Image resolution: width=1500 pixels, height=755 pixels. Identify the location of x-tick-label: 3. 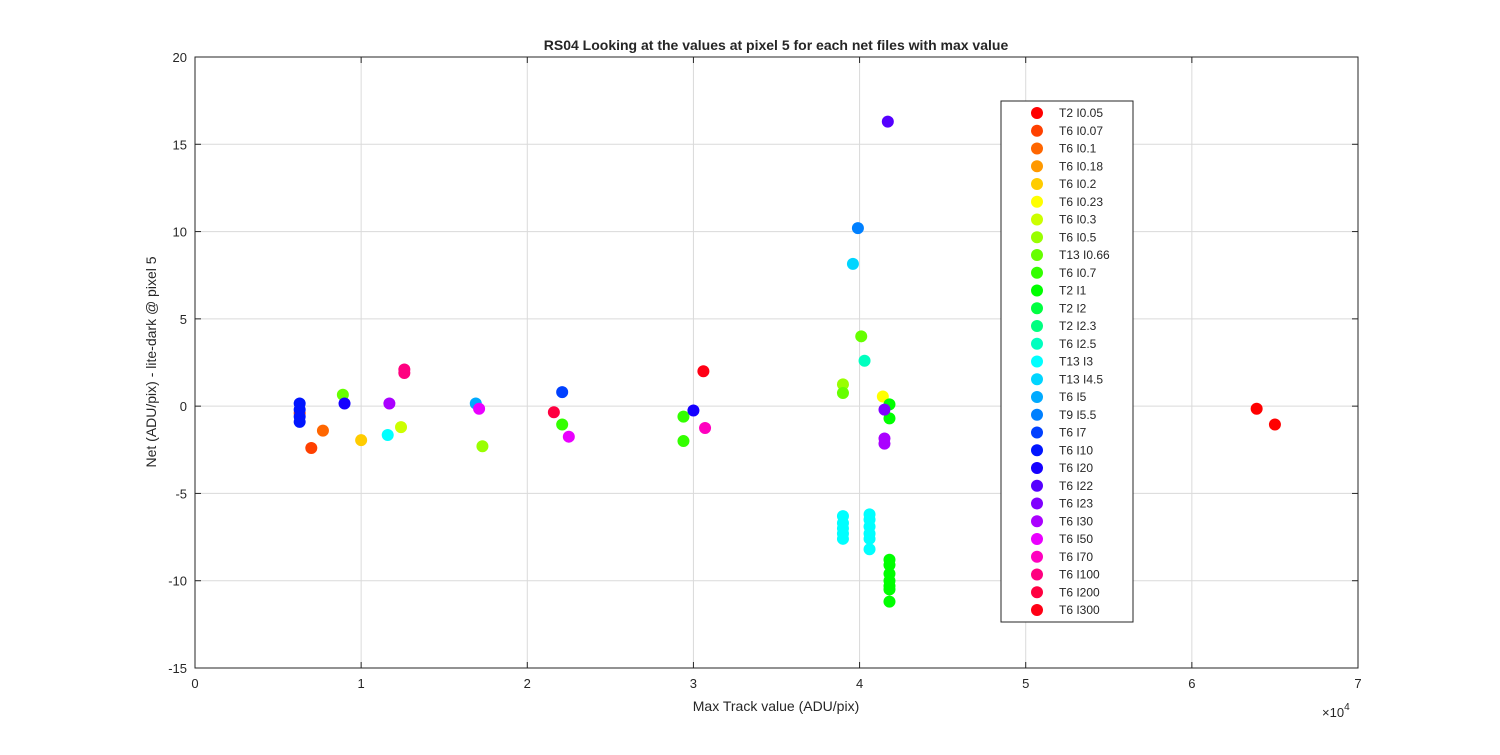
(693, 683).